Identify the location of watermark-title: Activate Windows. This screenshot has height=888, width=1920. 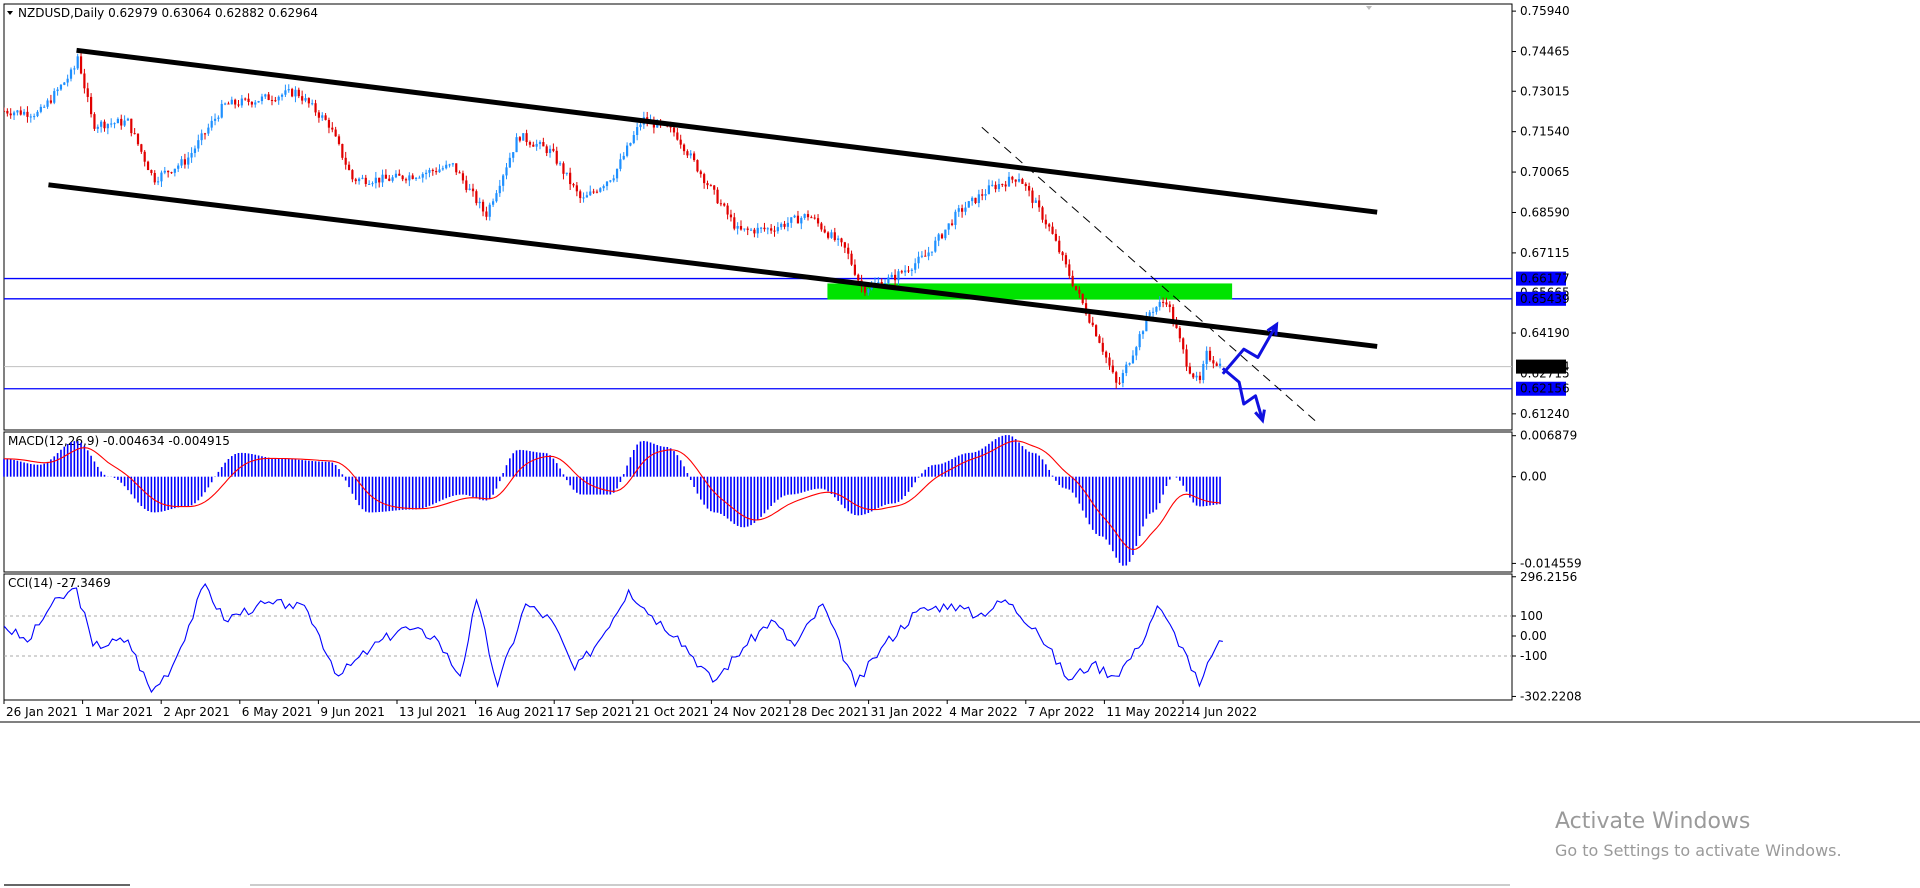
(1652, 821).